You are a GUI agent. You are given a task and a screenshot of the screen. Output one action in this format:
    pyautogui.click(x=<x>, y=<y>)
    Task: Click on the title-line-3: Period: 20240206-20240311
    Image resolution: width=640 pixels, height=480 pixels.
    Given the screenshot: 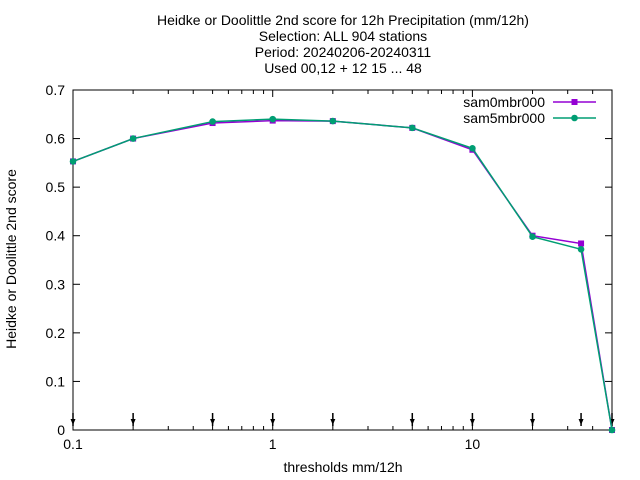 What is the action you would take?
    pyautogui.click(x=343, y=52)
    